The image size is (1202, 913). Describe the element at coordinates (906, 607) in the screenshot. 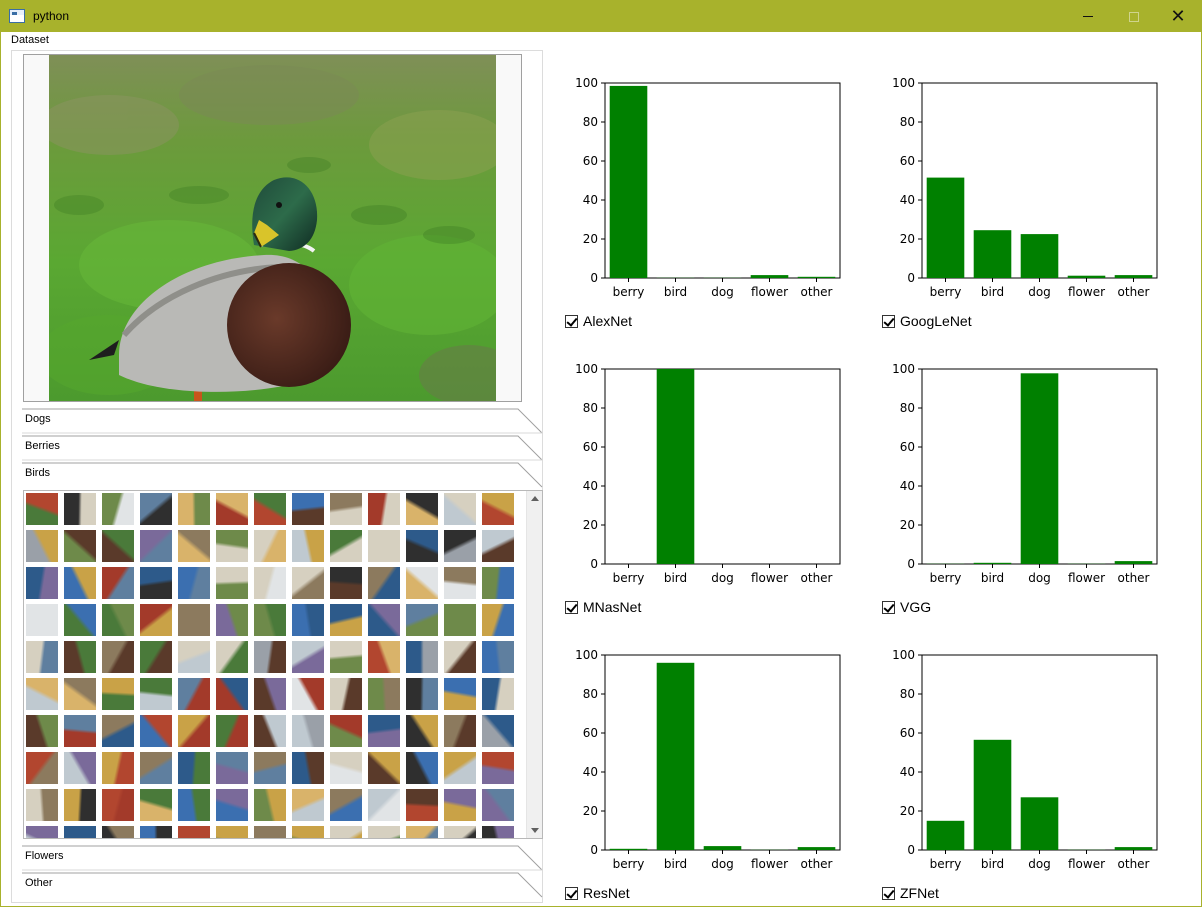

I see `model-toggle-vgg: VGG` at that location.